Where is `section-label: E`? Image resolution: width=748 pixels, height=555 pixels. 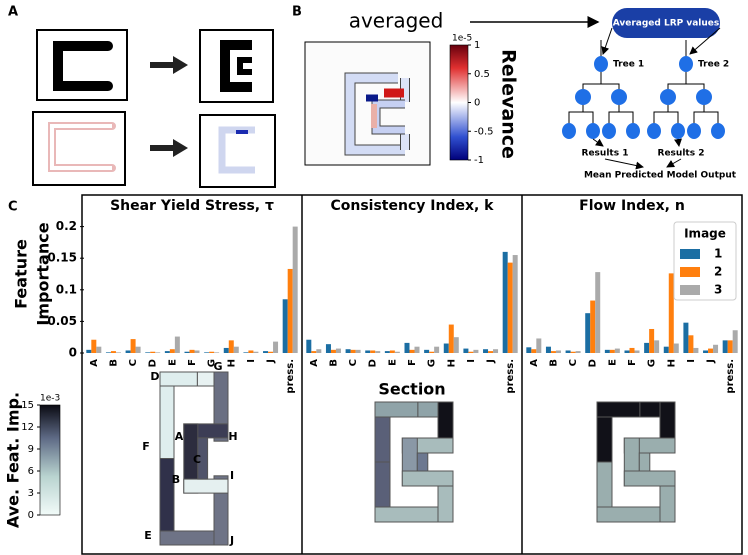 section-label: E is located at coordinates (148, 535).